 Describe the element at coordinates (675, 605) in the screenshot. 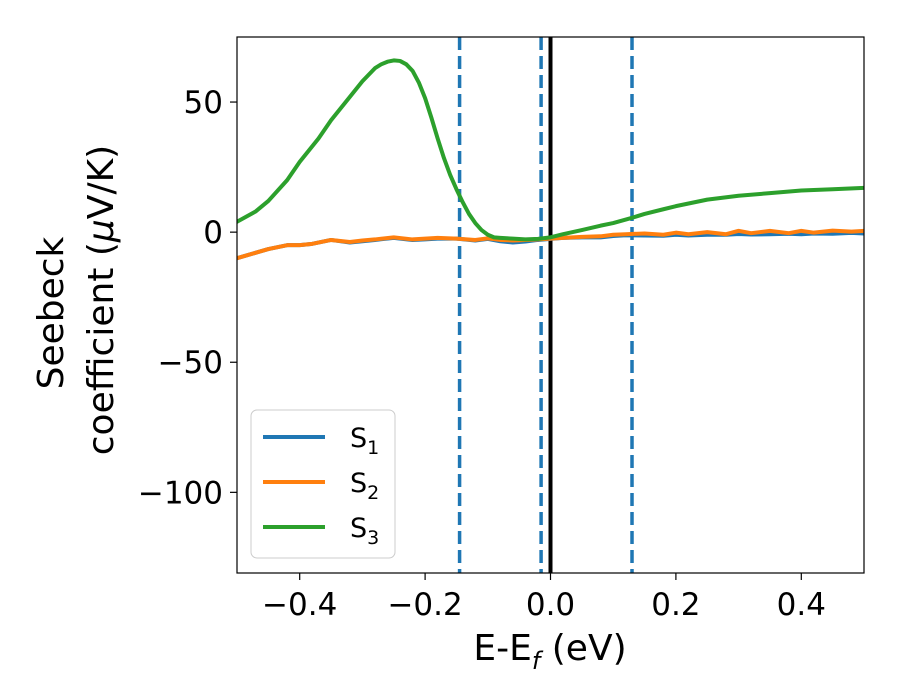

I see `x-tick-label: 0.2` at that location.